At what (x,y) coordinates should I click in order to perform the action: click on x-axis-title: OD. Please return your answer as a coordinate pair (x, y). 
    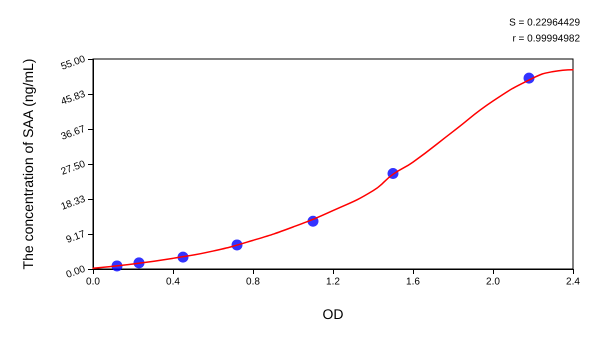
    Looking at the image, I should click on (333, 314).